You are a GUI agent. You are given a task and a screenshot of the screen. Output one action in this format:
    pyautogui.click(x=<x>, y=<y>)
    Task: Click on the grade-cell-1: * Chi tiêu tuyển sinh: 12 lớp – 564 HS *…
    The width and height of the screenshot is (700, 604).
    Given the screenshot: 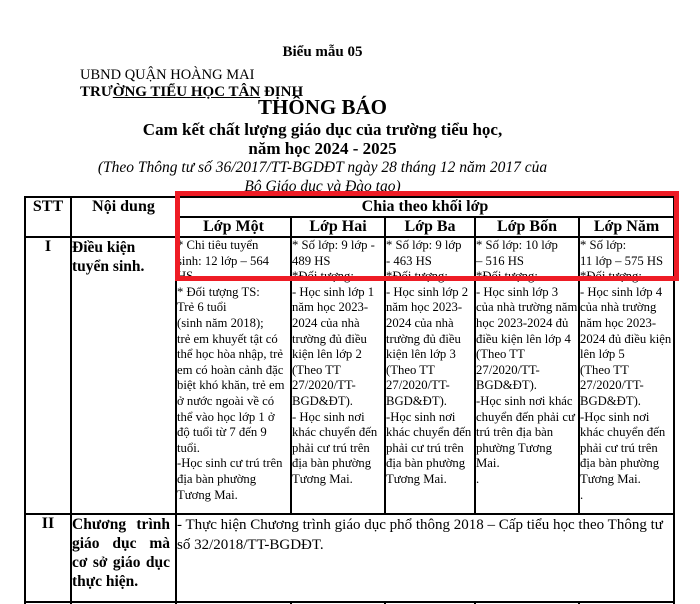 What is the action you would take?
    pyautogui.click(x=233, y=375)
    